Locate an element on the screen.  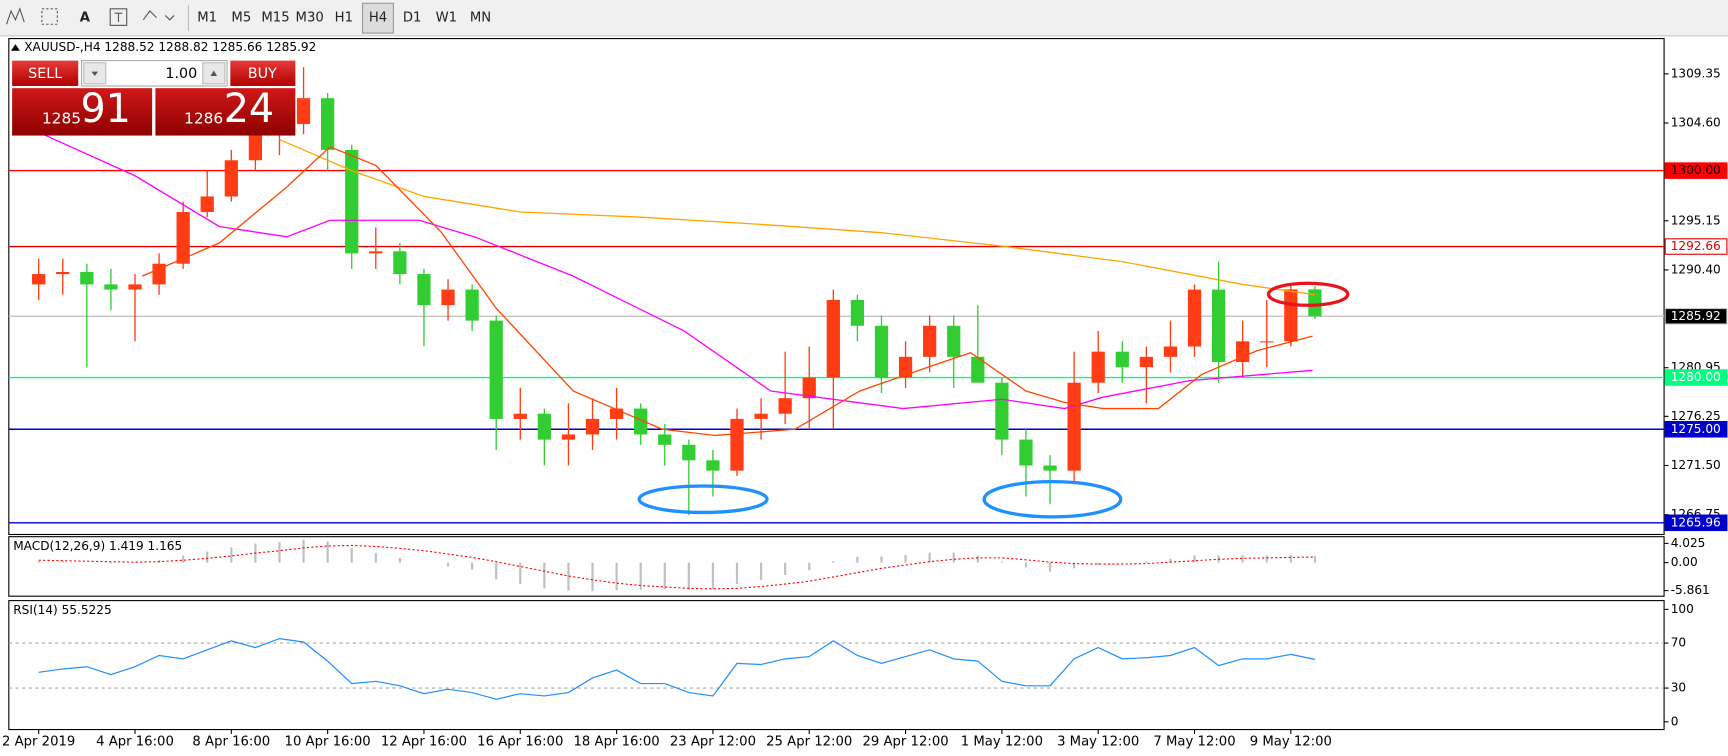
text-tool: A is located at coordinates (85, 18).